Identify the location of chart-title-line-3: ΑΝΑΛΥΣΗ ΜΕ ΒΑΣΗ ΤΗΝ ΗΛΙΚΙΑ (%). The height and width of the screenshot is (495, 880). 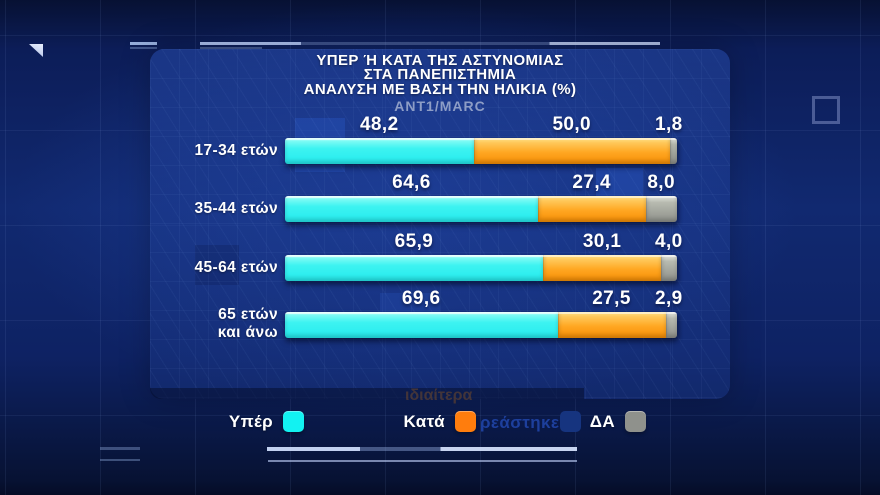
(440, 89).